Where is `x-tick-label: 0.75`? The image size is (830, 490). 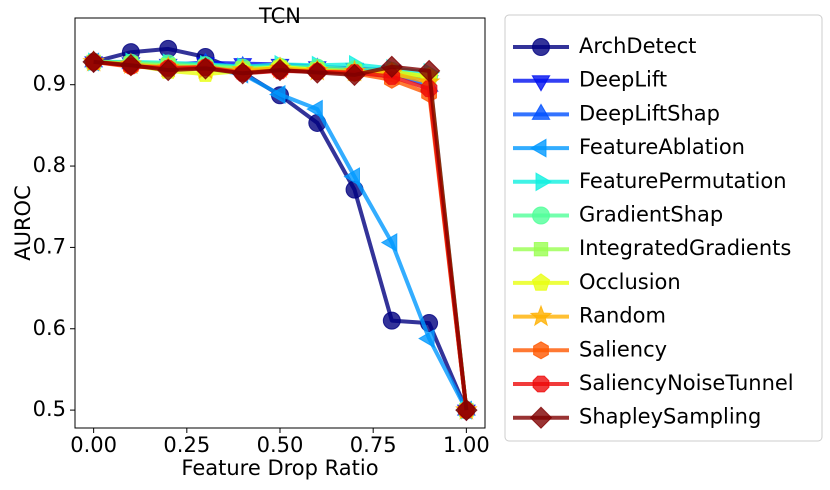 x-tick-label: 0.75 is located at coordinates (373, 445).